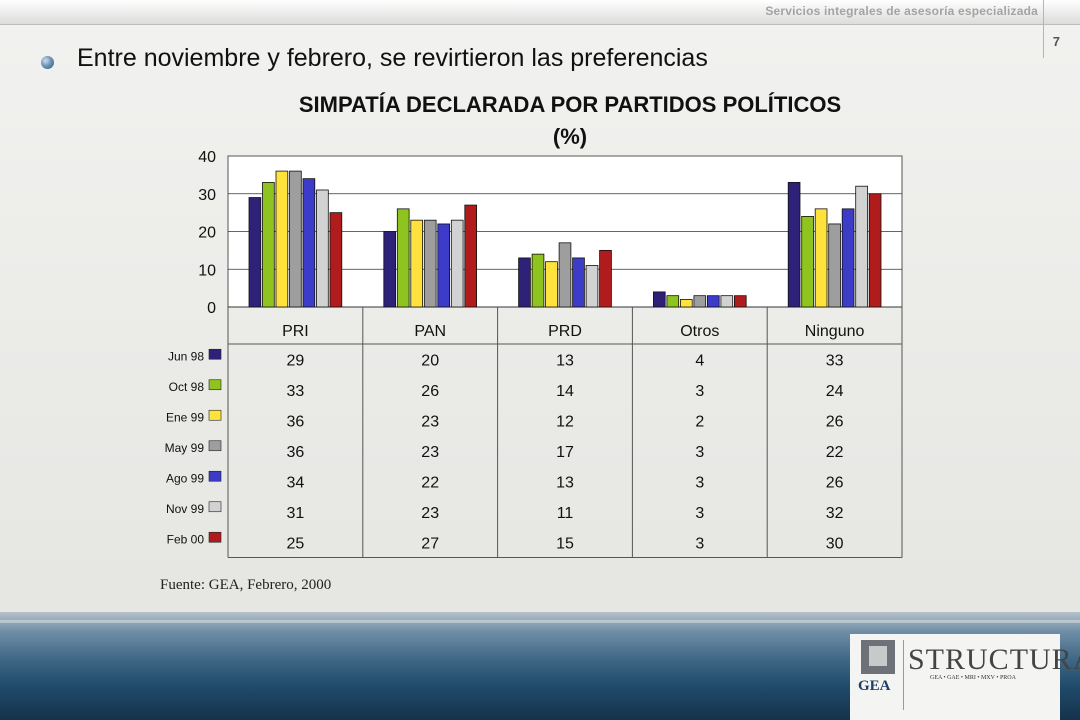  What do you see at coordinates (565, 421) in the screenshot?
I see `data-label: 12` at bounding box center [565, 421].